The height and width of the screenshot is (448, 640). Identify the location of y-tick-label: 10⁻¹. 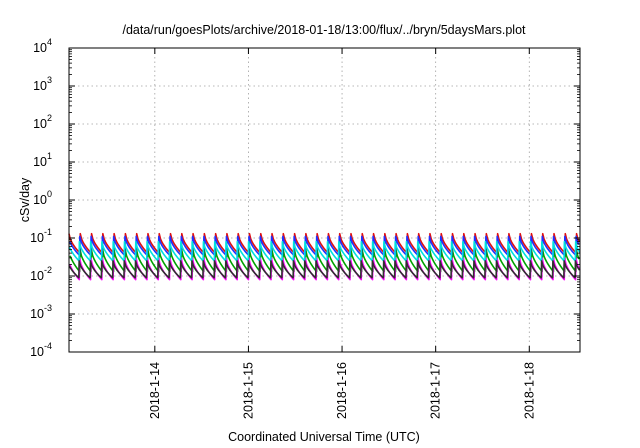
(41, 236).